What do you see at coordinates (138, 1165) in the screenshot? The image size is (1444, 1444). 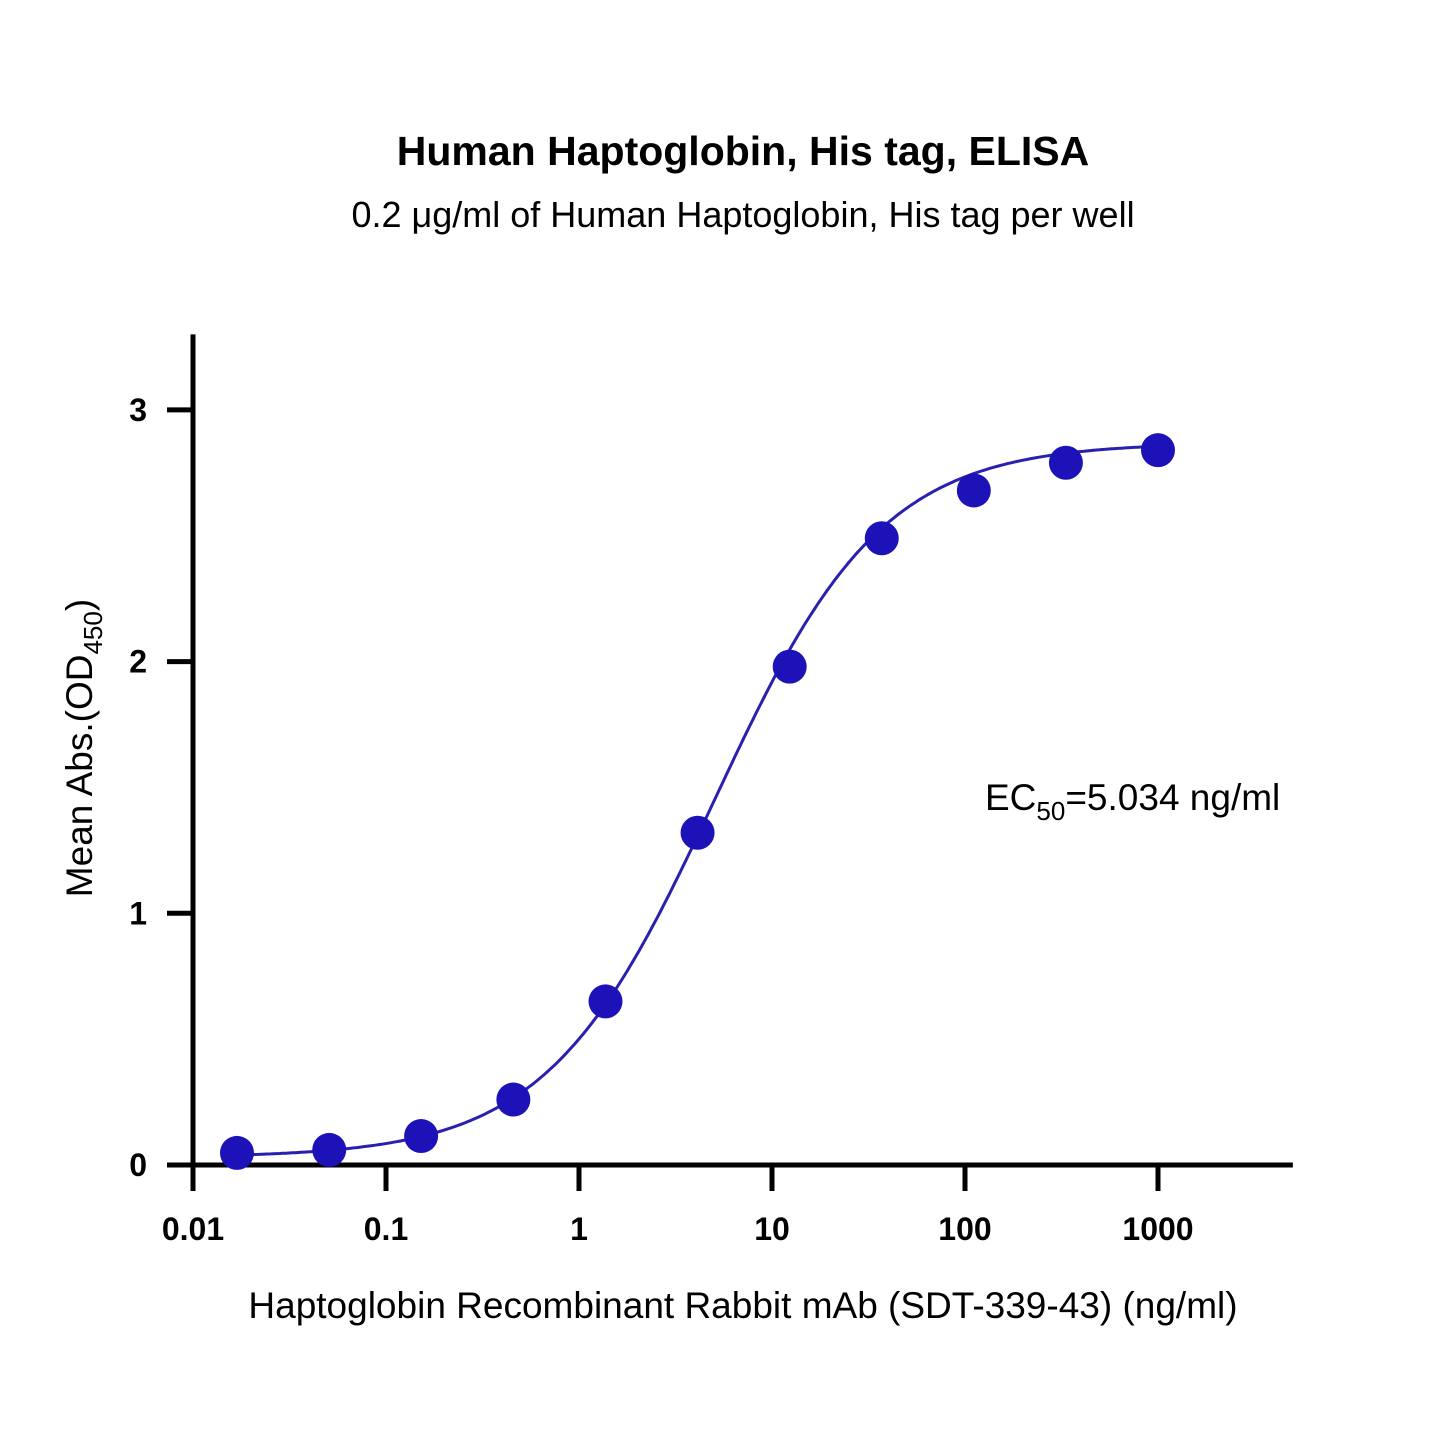 I see `y-tick-label: 0` at bounding box center [138, 1165].